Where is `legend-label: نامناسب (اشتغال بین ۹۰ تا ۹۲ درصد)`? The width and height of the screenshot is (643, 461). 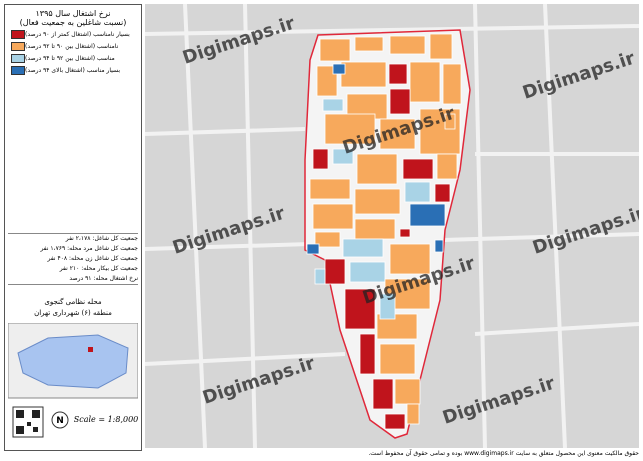
legend-label: نامناسب (اشتغال بین ۹۰ تا ۹۲ درصد) is located at coordinates (72, 46).